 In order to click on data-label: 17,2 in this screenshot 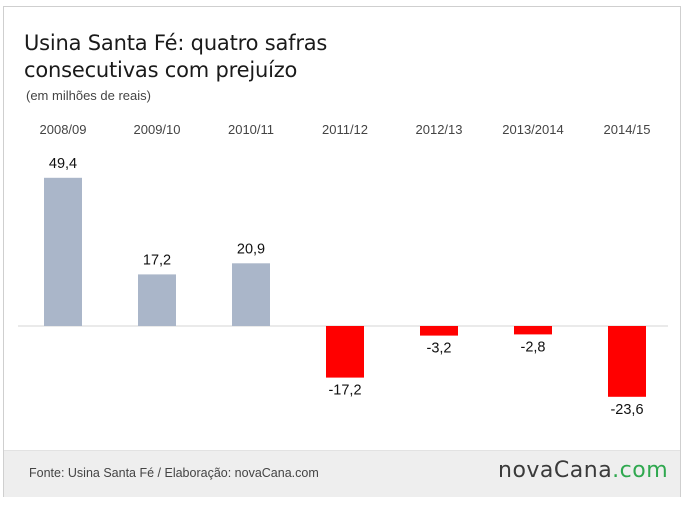, I will do `click(157, 260)`.